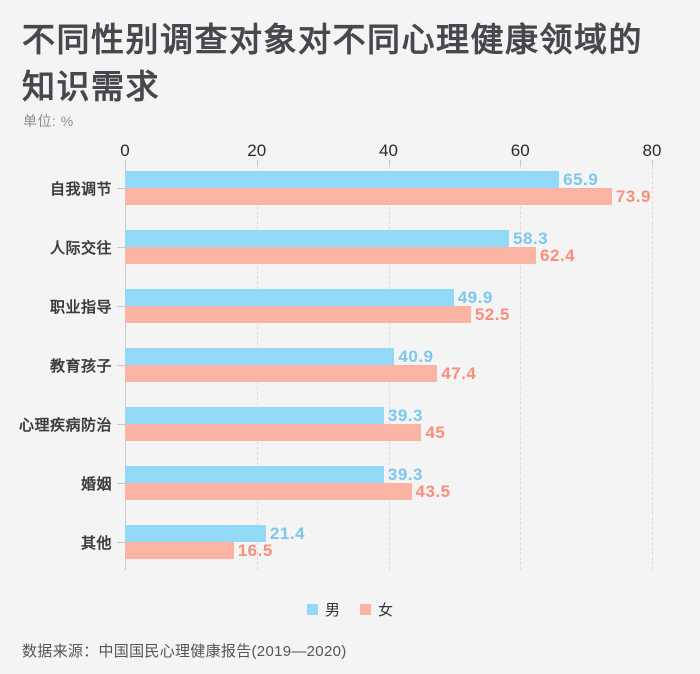  Describe the element at coordinates (520, 150) in the screenshot. I see `x-axis-tick-label: 60` at that location.